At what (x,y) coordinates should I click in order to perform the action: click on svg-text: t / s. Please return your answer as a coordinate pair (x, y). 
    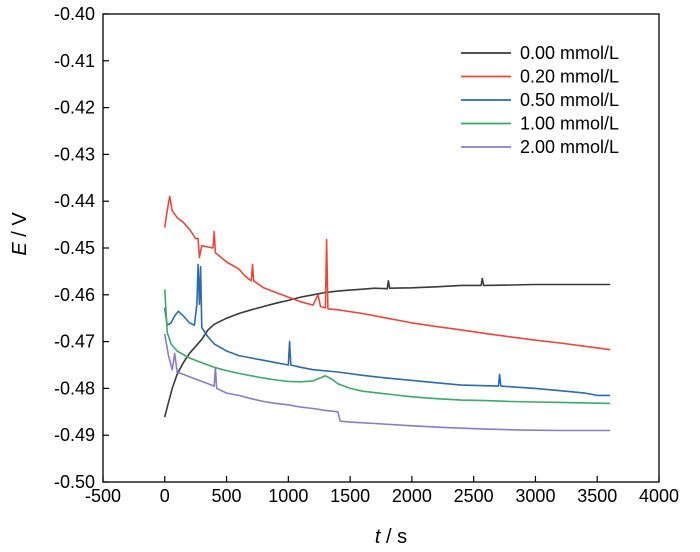
    Looking at the image, I should click on (391, 537).